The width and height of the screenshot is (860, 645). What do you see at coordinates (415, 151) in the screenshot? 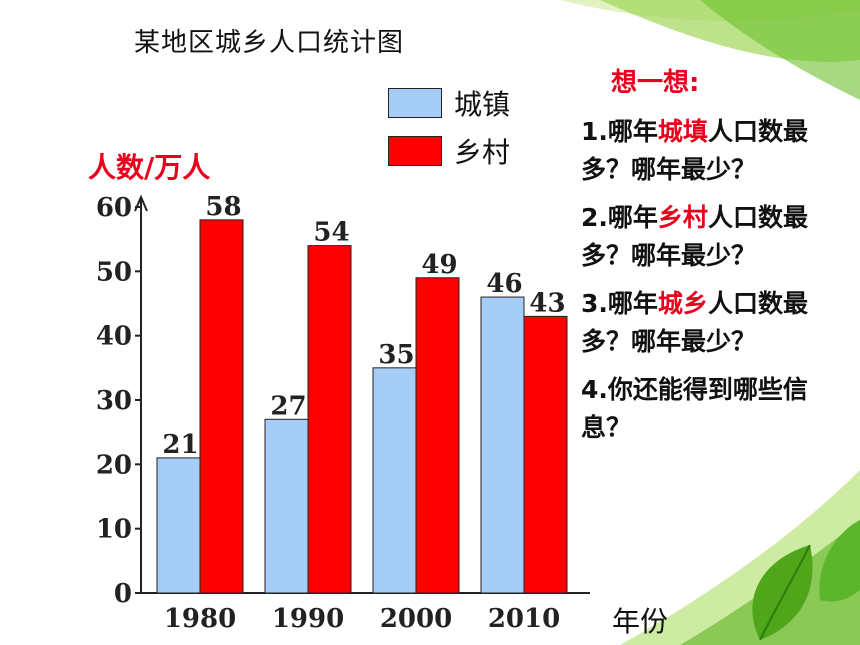
I see `legend-swatch-rural` at bounding box center [415, 151].